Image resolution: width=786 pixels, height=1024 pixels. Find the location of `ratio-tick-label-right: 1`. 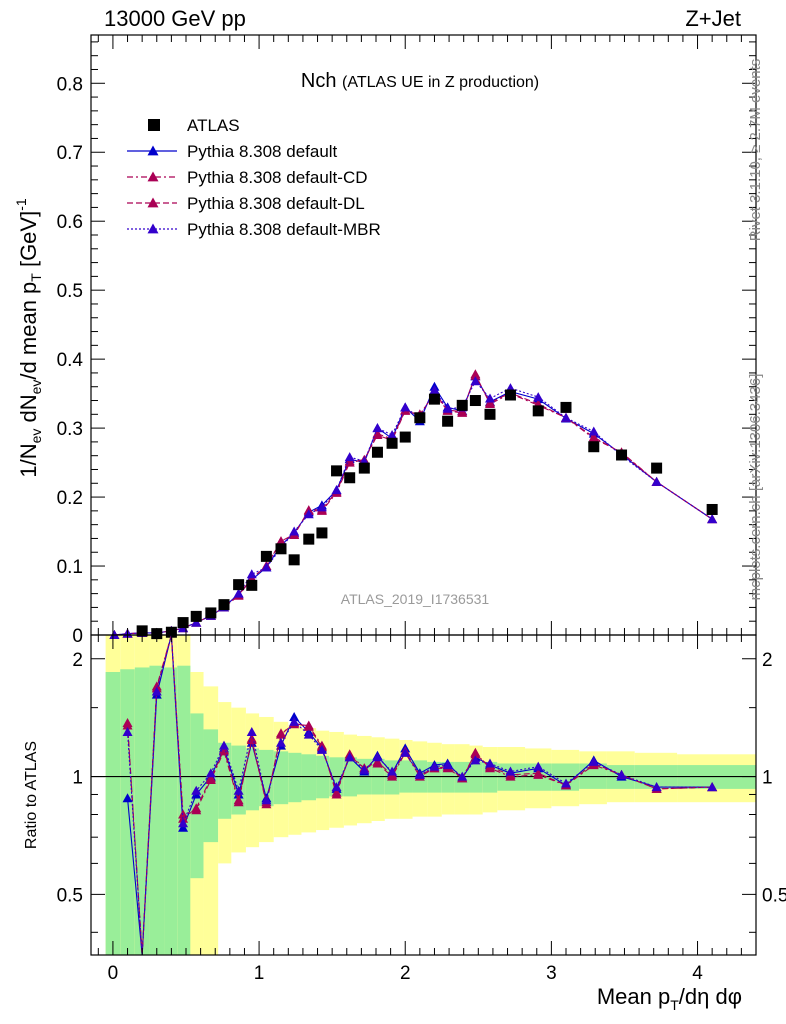

ratio-tick-label-right: 1 is located at coordinates (767, 778).